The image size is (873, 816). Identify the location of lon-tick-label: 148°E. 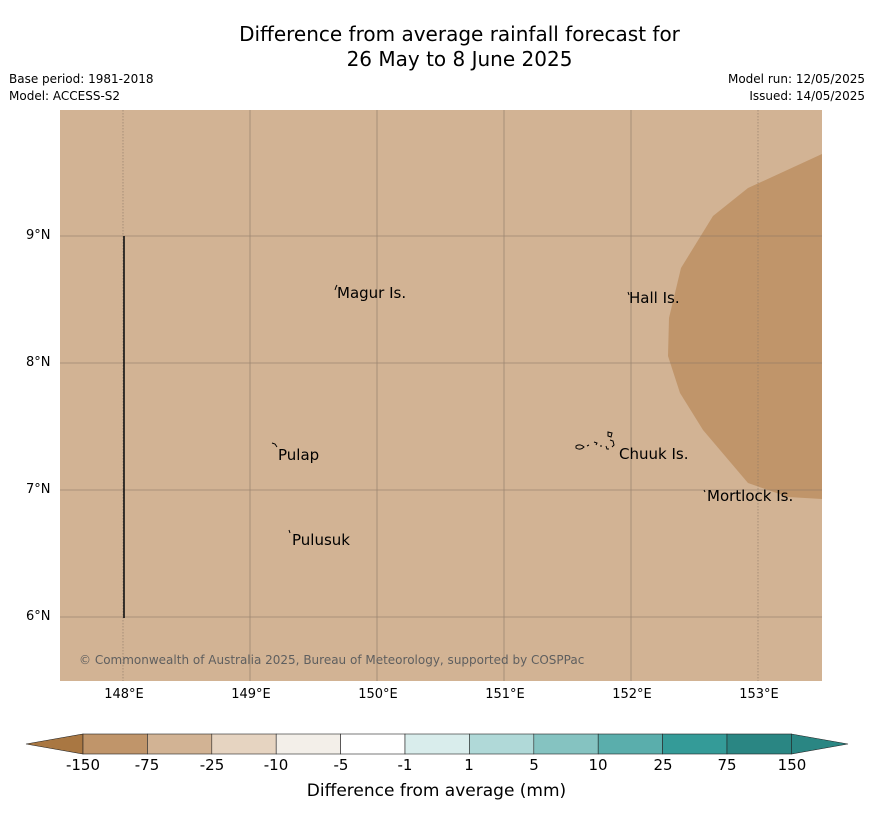
(124, 694).